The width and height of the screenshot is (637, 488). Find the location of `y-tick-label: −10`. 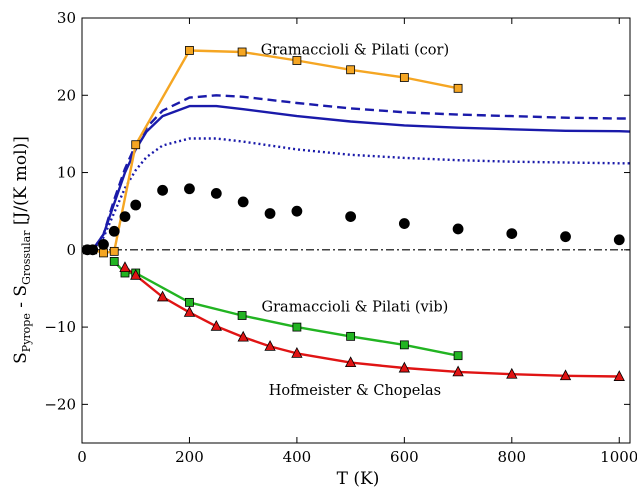

y-tick-label: −10 is located at coordinates (60, 327).